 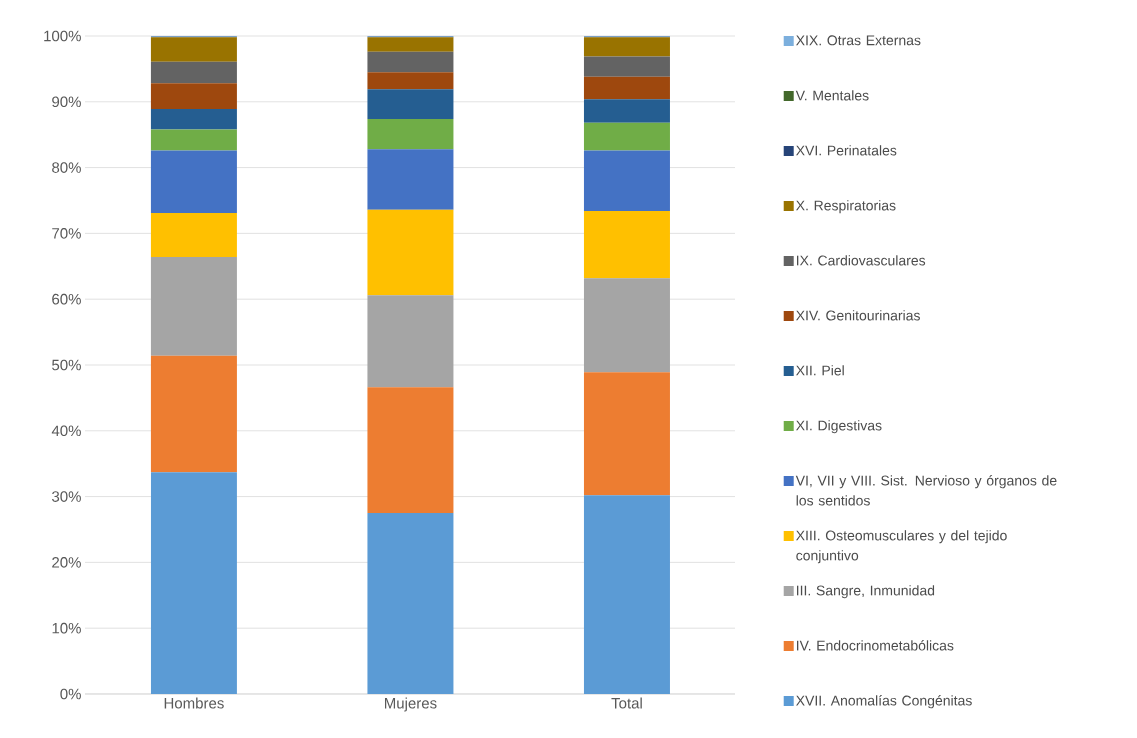 I want to click on legend-label: XIX. Otras Externas, so click(x=858, y=40).